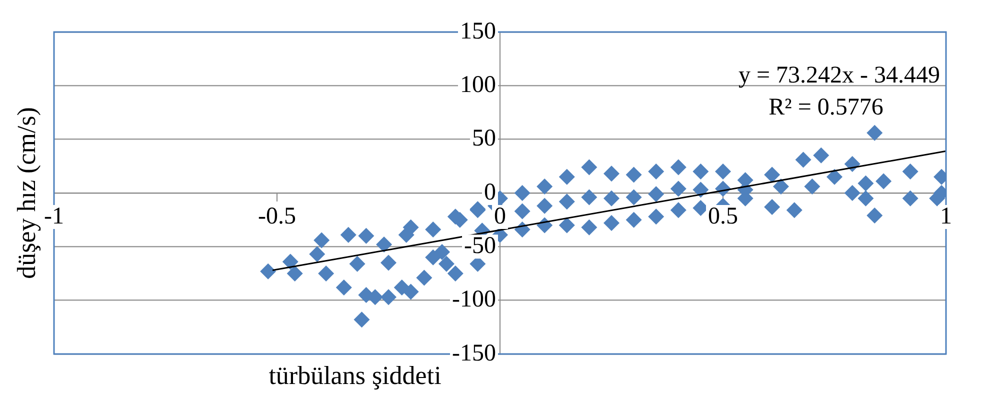 This screenshot has height=416, width=984. Describe the element at coordinates (54, 216) in the screenshot. I see `x-tick-label: -1` at that location.